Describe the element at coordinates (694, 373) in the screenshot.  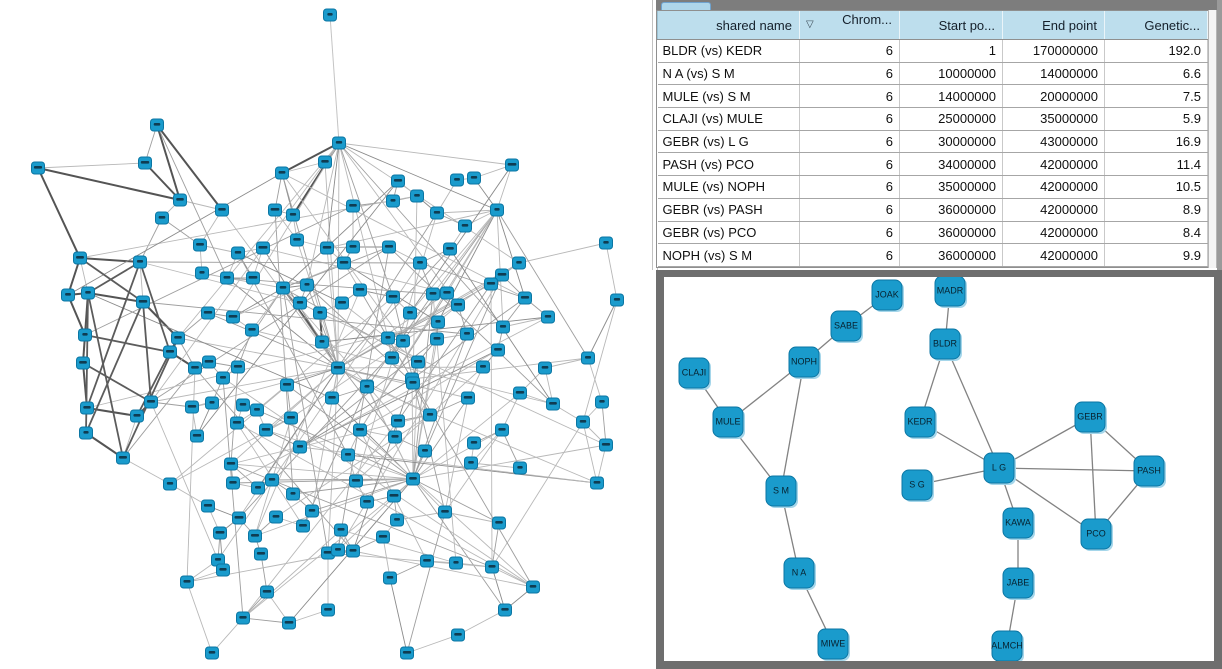
I see `graph-node-claji: CLAJI` at that location.